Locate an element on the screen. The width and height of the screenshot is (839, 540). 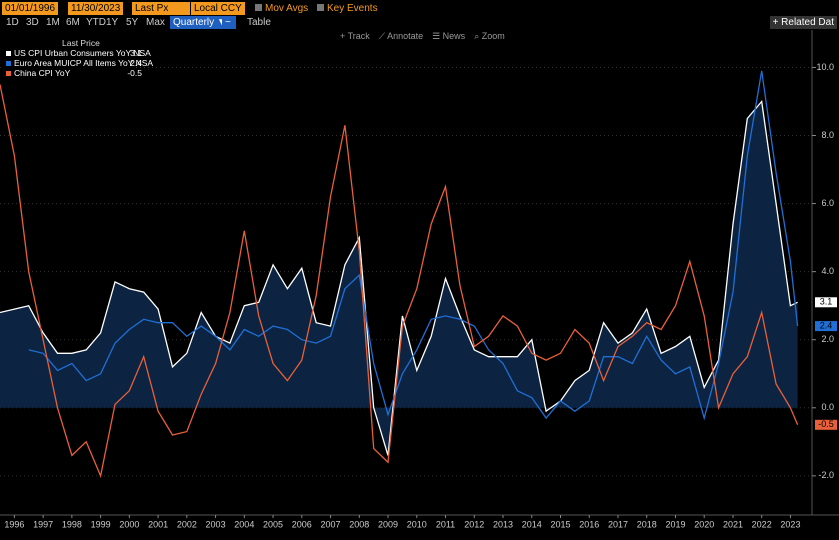
x-tick-label: 2009 is located at coordinates (388, 524).